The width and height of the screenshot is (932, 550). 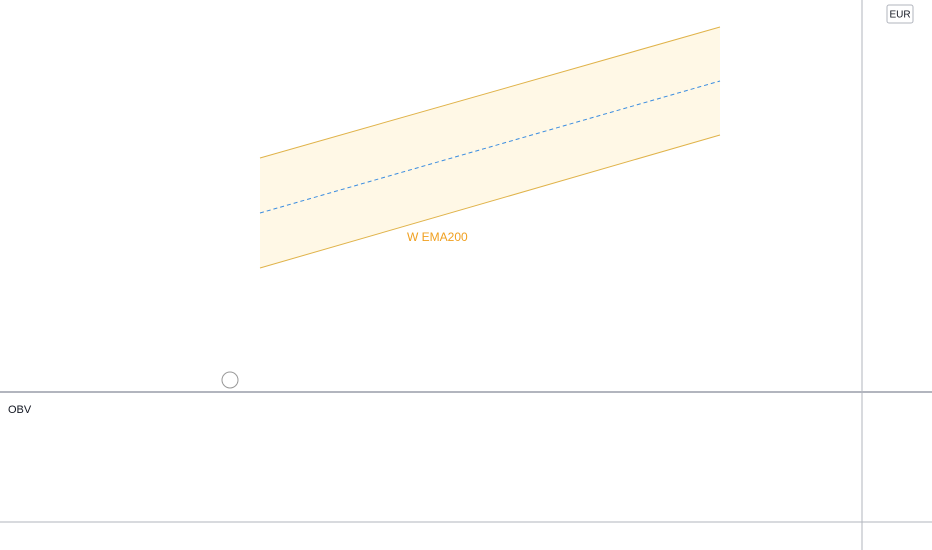 What do you see at coordinates (437, 237) in the screenshot?
I see `annotation: W EMA200` at bounding box center [437, 237].